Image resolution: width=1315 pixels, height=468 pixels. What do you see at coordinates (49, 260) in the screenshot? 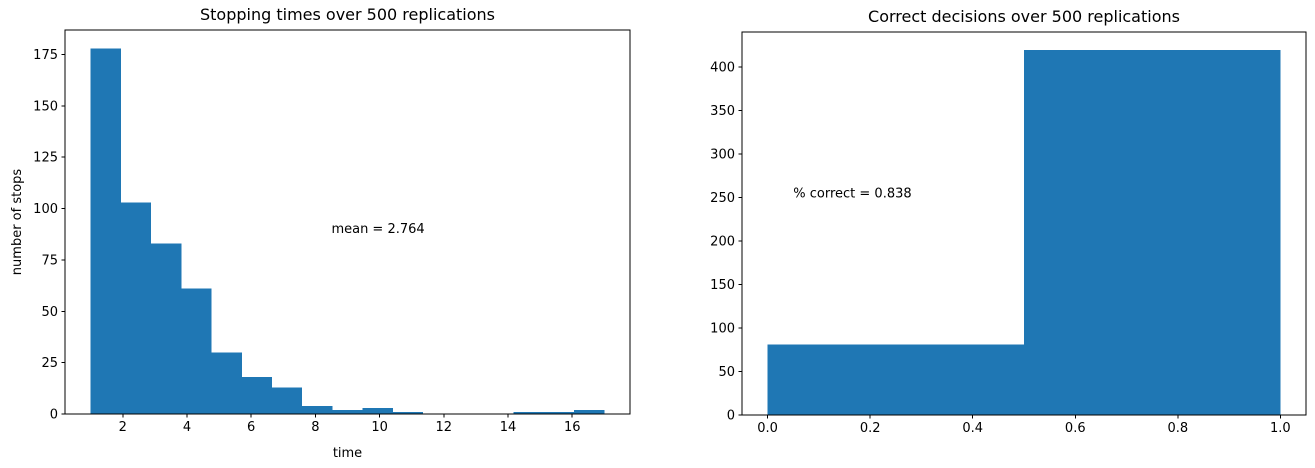
I see `y-axis-tick-label: 75` at bounding box center [49, 260].